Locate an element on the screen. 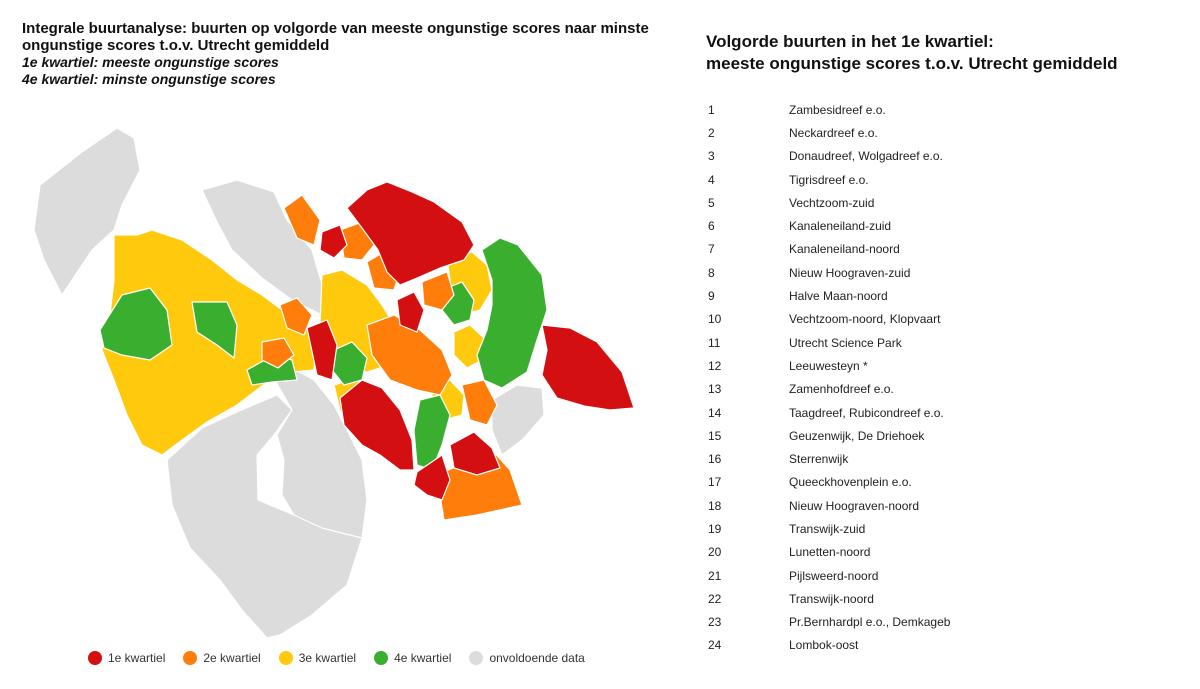 This screenshot has width=1200, height=689. list-item: 14 Taagdreef, Rubicondreef e.o. is located at coordinates (938, 412).